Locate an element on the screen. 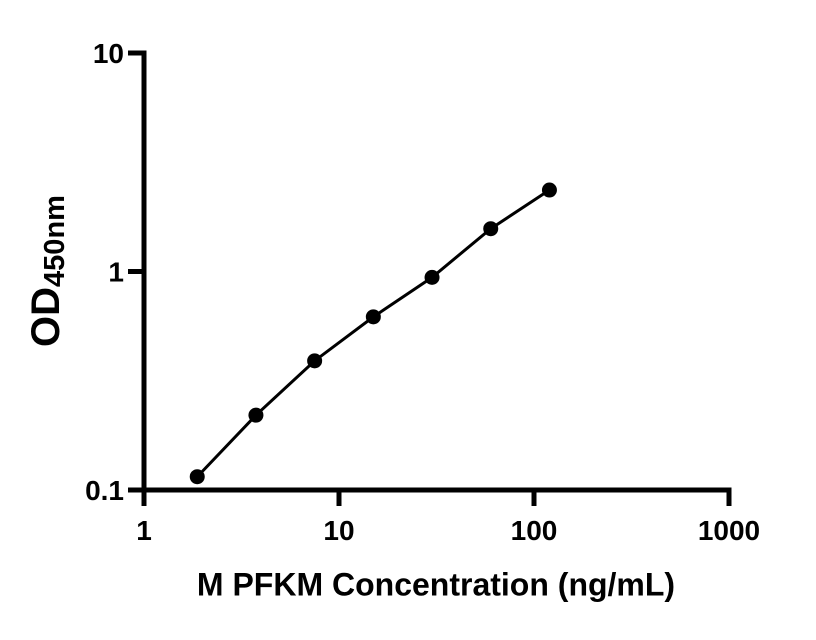 The width and height of the screenshot is (816, 640). y-axis-title-main: OD is located at coordinates (45, 316).